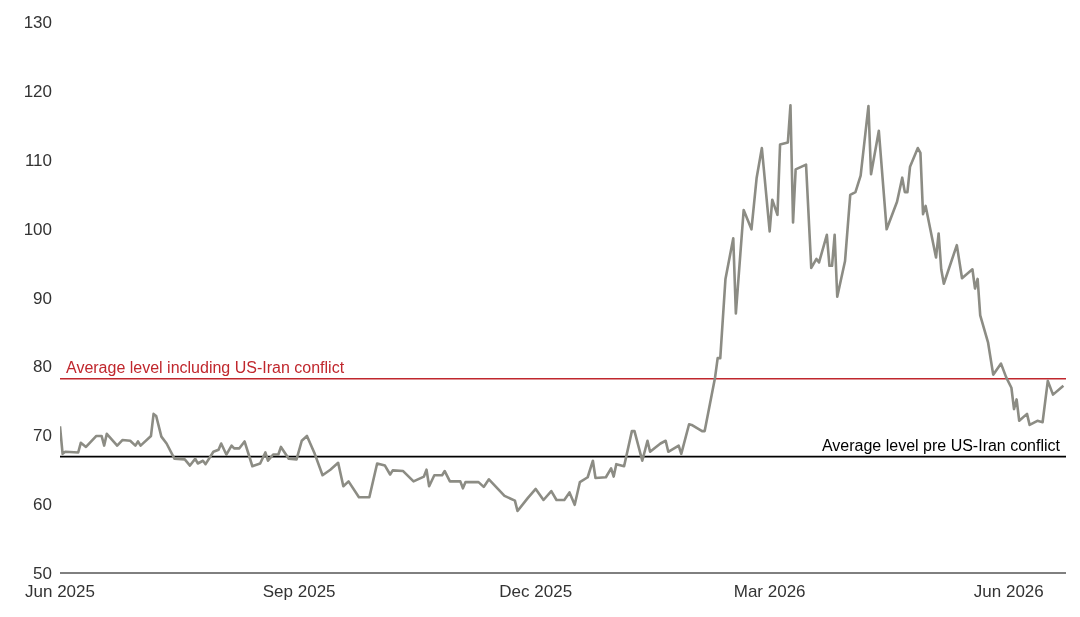  What do you see at coordinates (37, 229) in the screenshot?
I see `y-tick-label: 100` at bounding box center [37, 229].